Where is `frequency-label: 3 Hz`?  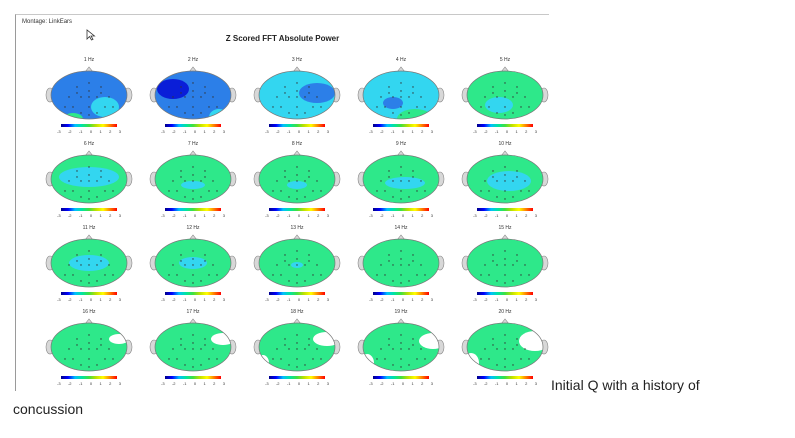
frequency-label: 3 Hz is located at coordinates (297, 60).